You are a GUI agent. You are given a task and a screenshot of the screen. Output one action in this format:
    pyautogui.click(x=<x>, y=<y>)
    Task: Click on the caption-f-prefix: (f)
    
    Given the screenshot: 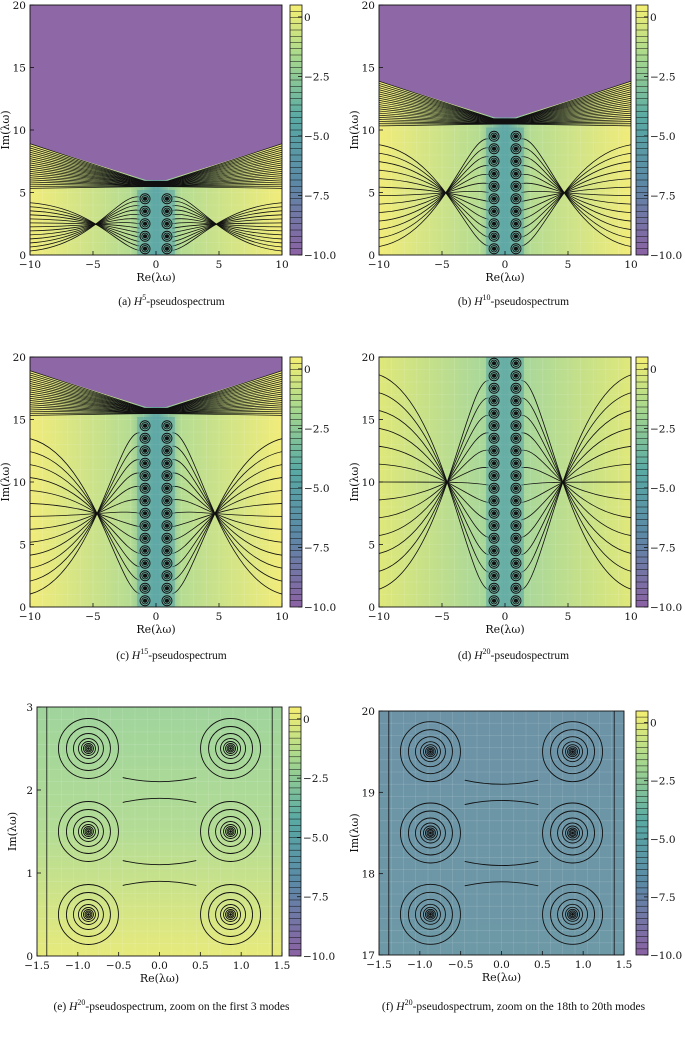 What is the action you would take?
    pyautogui.click(x=389, y=1007)
    